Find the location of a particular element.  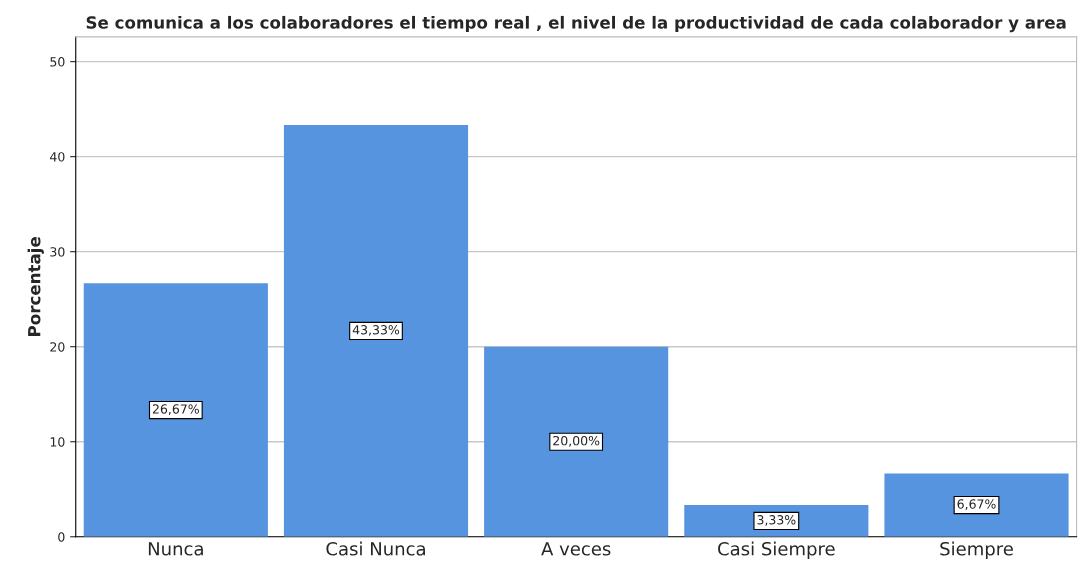

data-label: 3,33% is located at coordinates (776, 520).